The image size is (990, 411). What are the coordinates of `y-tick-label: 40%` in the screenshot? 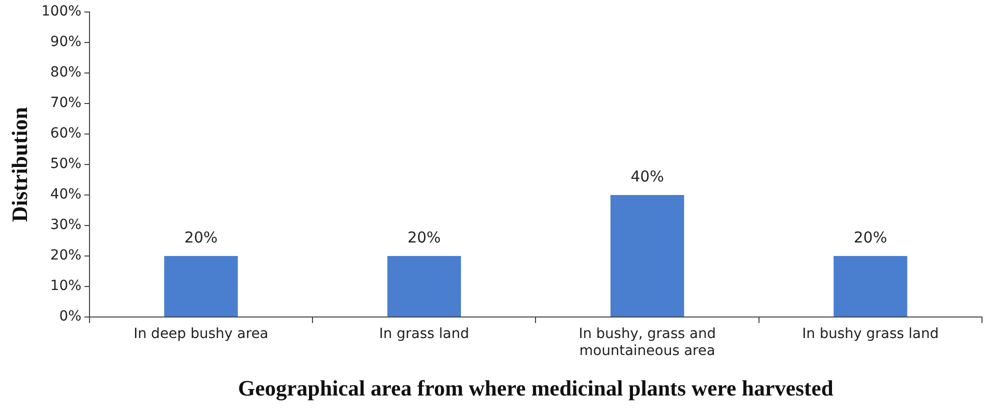 It's located at (66, 194).